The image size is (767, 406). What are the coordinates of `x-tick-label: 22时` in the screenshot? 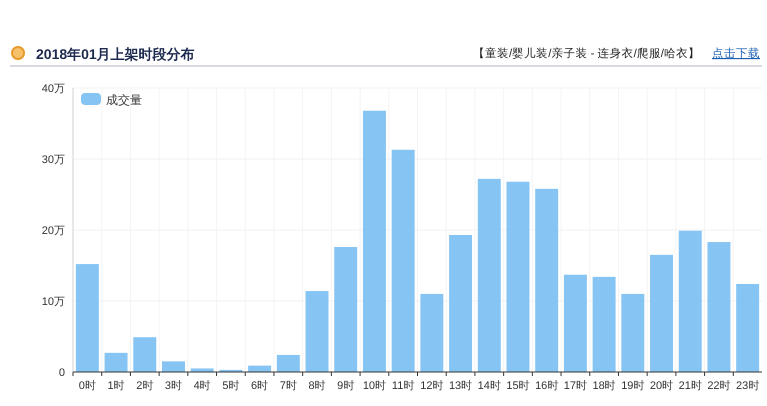 It's located at (719, 385).